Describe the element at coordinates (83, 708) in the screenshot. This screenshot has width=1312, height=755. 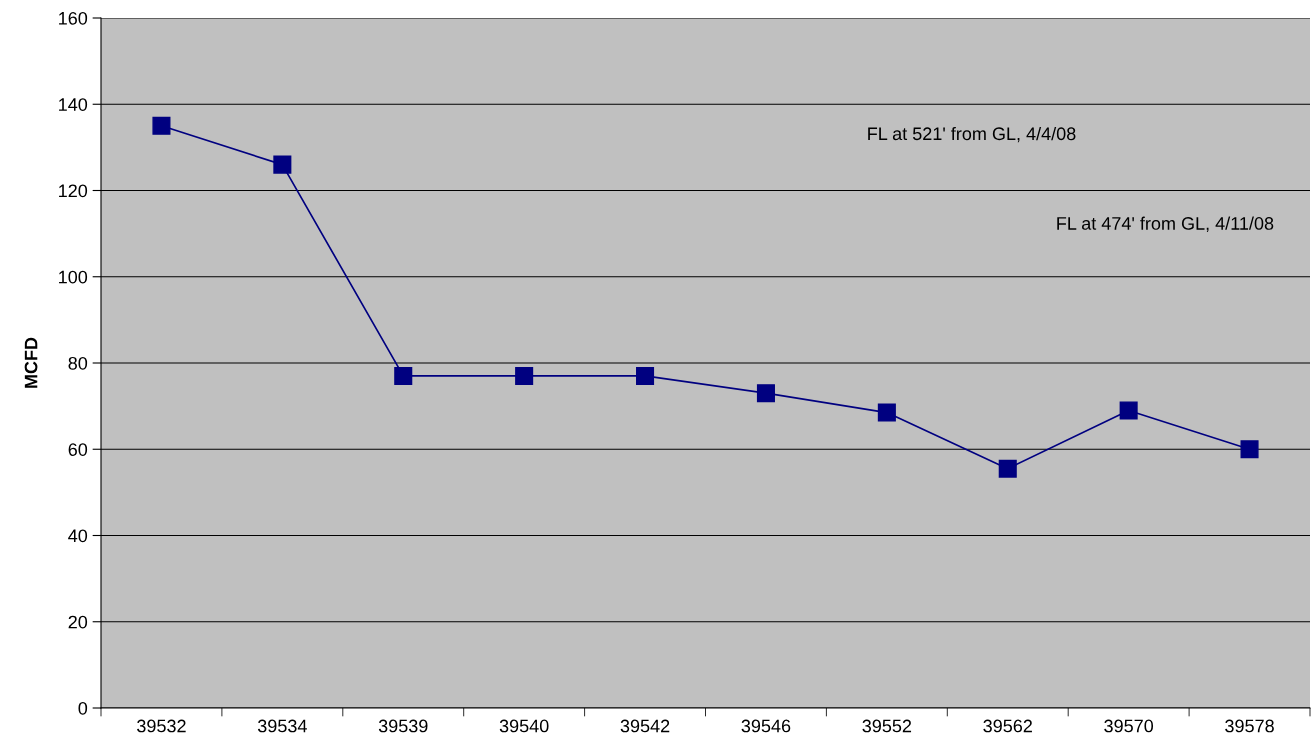
I see `y-tick-label: 0` at that location.